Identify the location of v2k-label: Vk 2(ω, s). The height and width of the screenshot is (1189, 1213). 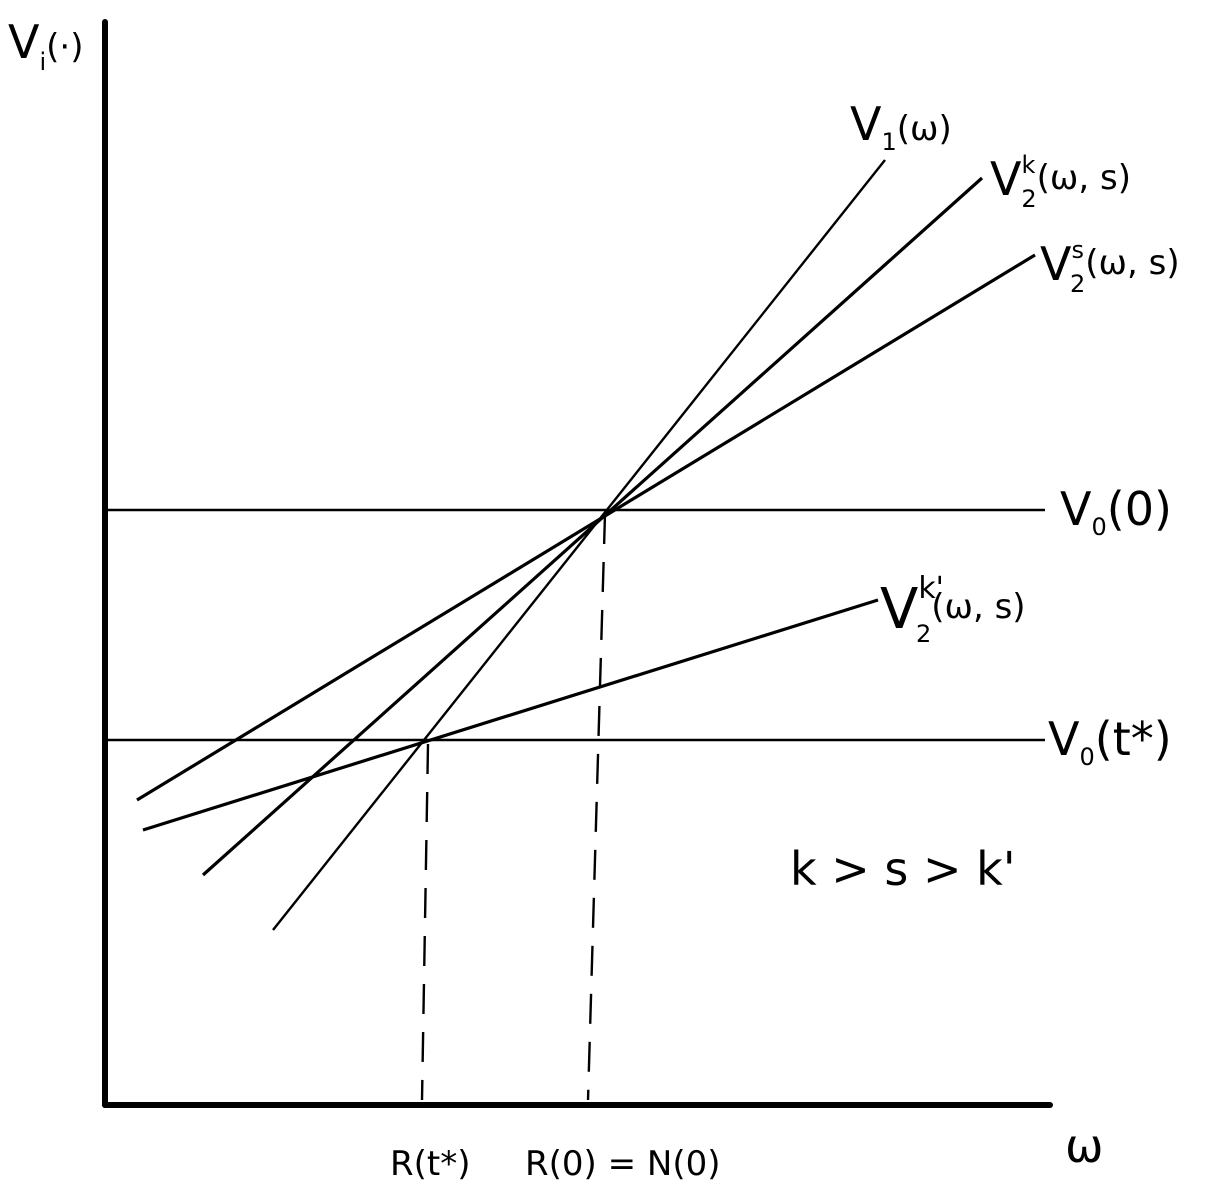
(1060, 182).